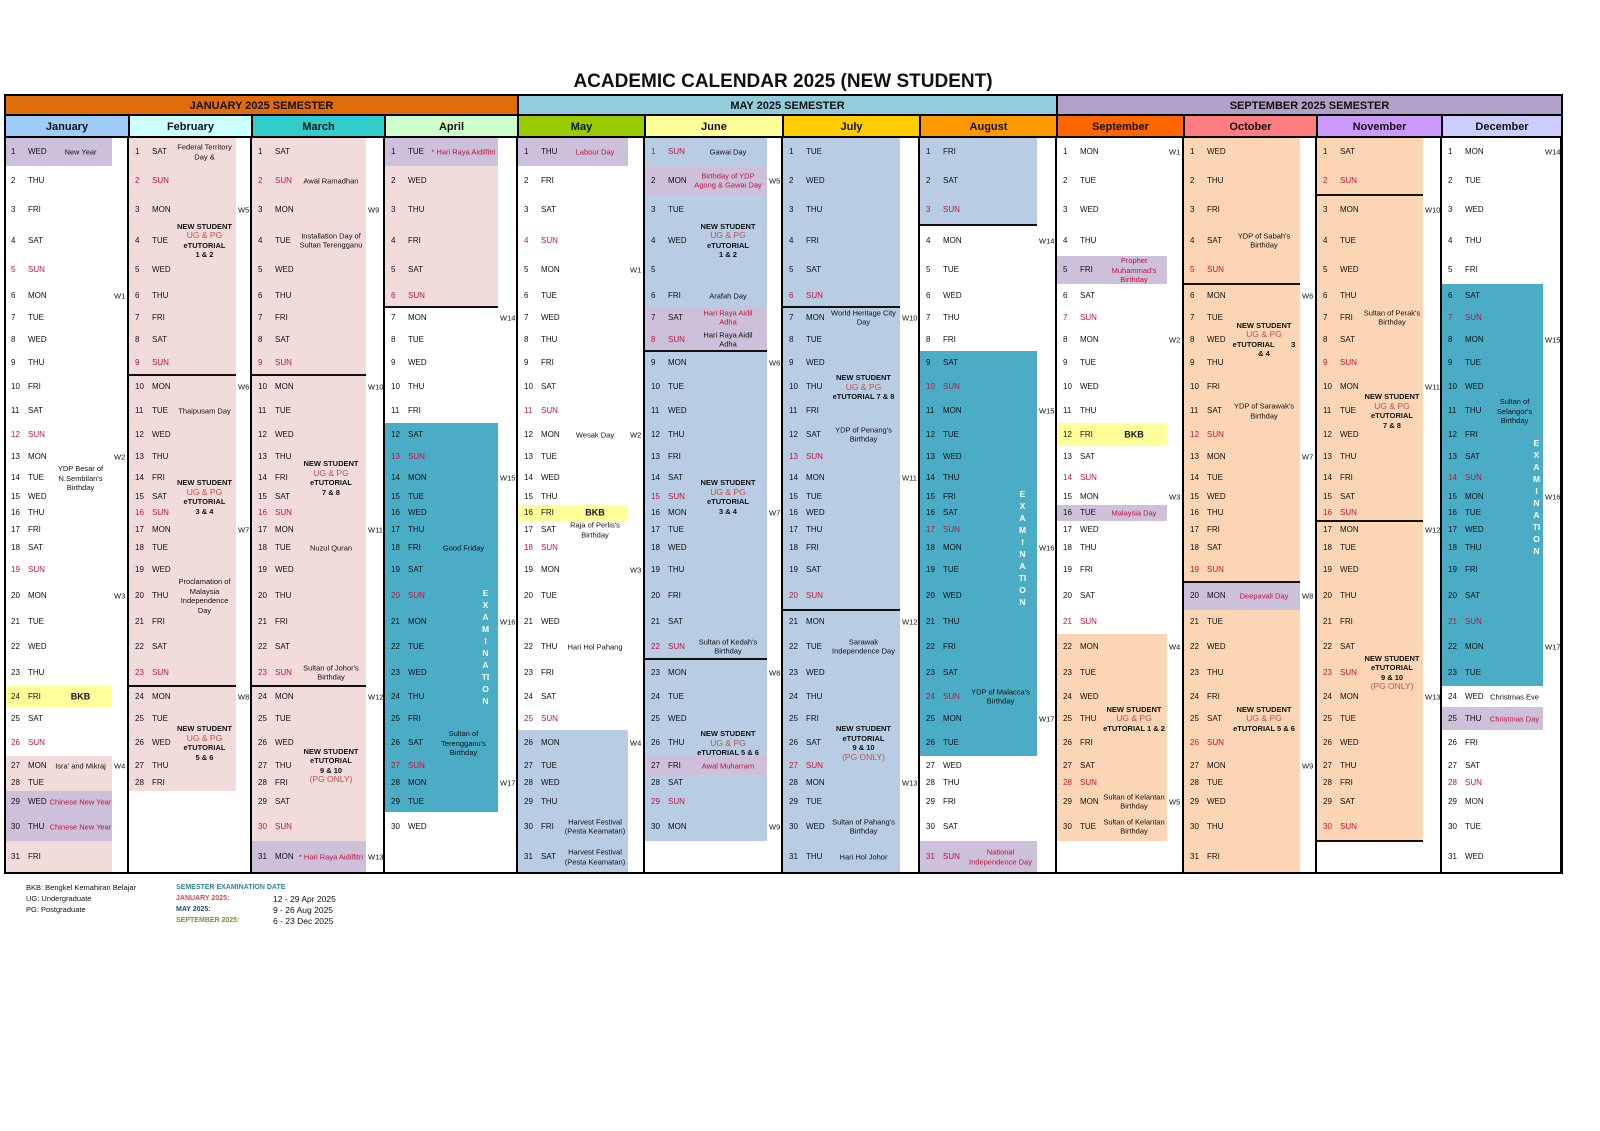 This screenshot has height=1131, width=1600. I want to click on event-line: eTUTORIAL, so click(1392, 667).